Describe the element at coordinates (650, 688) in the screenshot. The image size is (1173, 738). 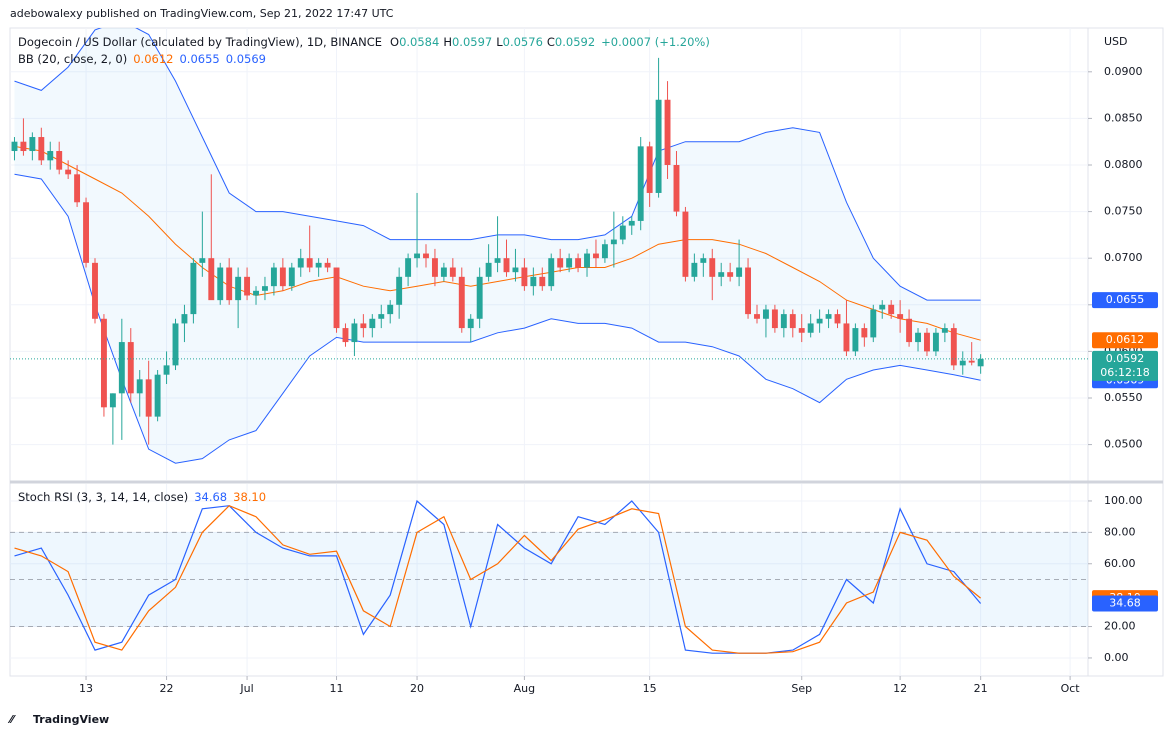
I see `x-tick-label: 15` at that location.